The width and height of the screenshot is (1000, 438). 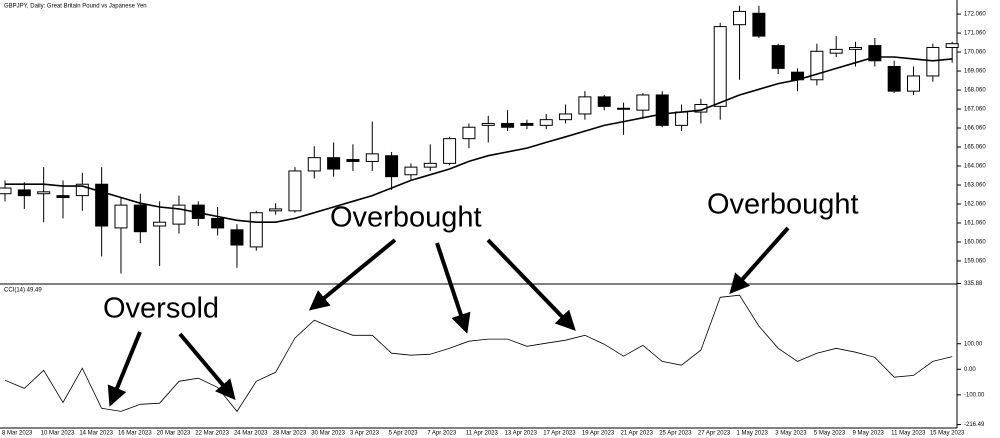 I want to click on y-tick-label: 164.060, so click(x=975, y=167).